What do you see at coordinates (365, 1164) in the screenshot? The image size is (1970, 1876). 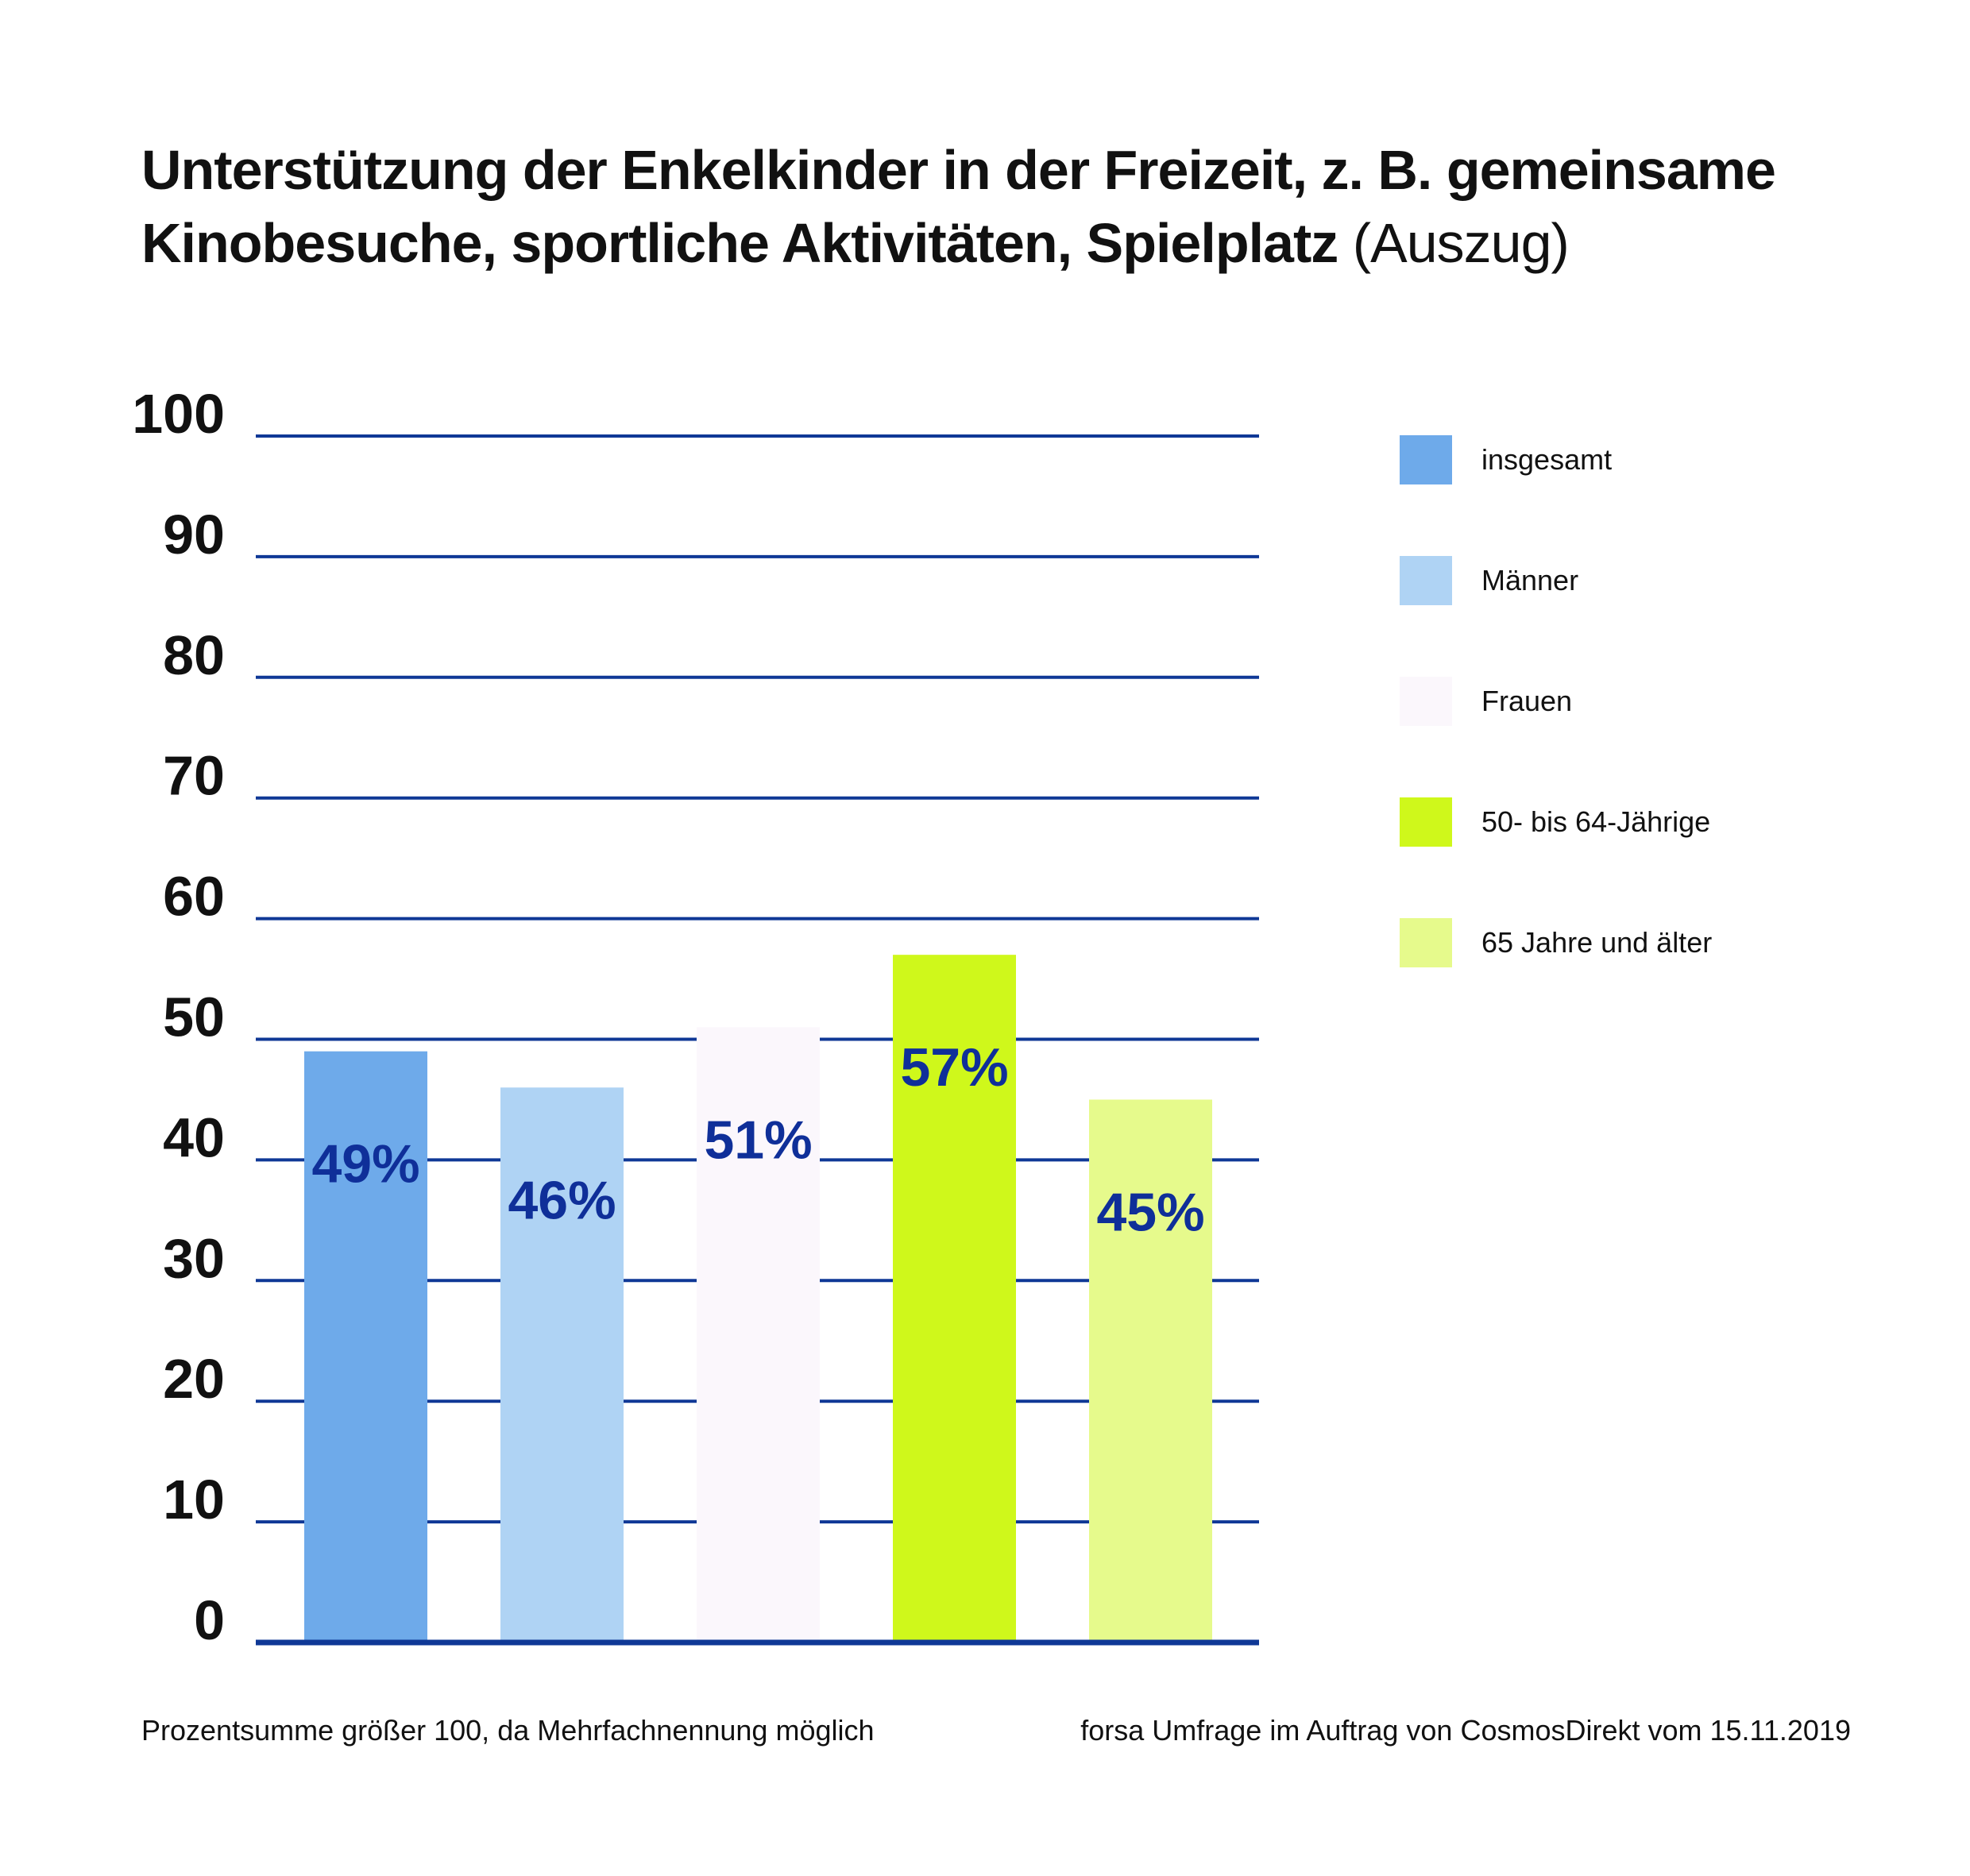 I see `data-label: 49%` at bounding box center [365, 1164].